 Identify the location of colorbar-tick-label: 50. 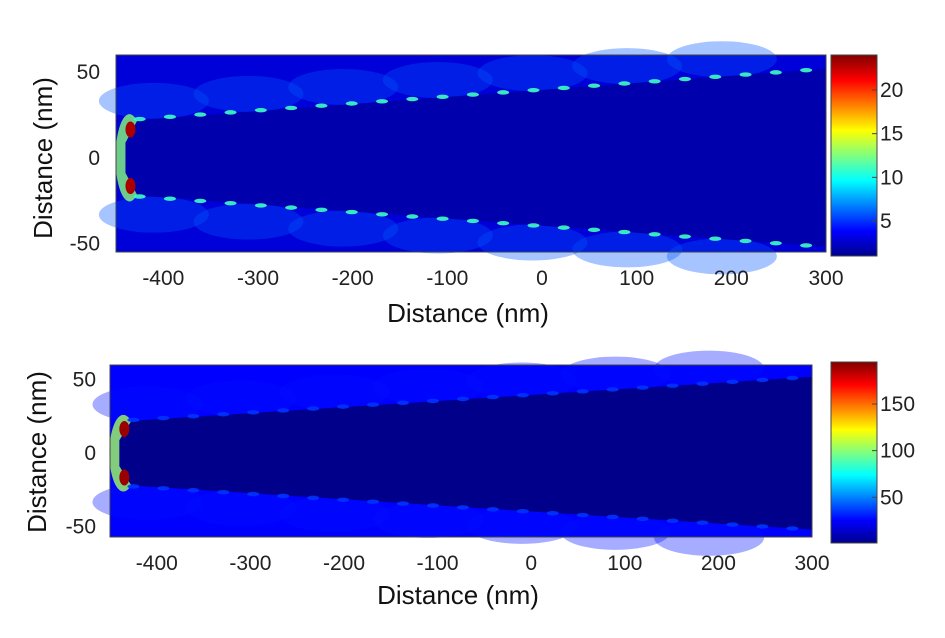
(891, 497).